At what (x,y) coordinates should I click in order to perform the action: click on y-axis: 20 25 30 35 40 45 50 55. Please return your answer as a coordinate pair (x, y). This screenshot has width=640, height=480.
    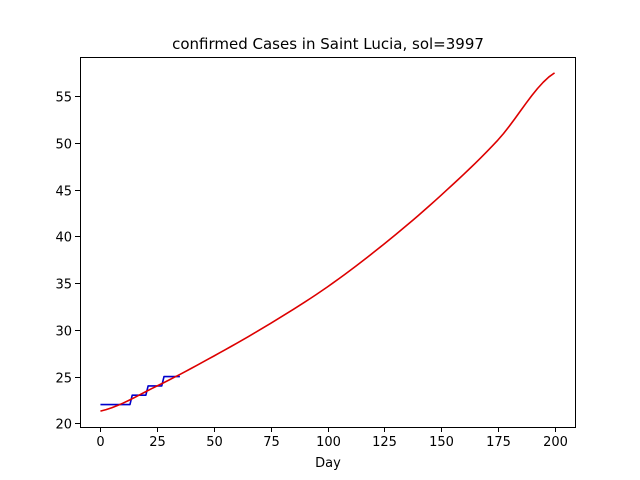
    Looking at the image, I should click on (67, 262).